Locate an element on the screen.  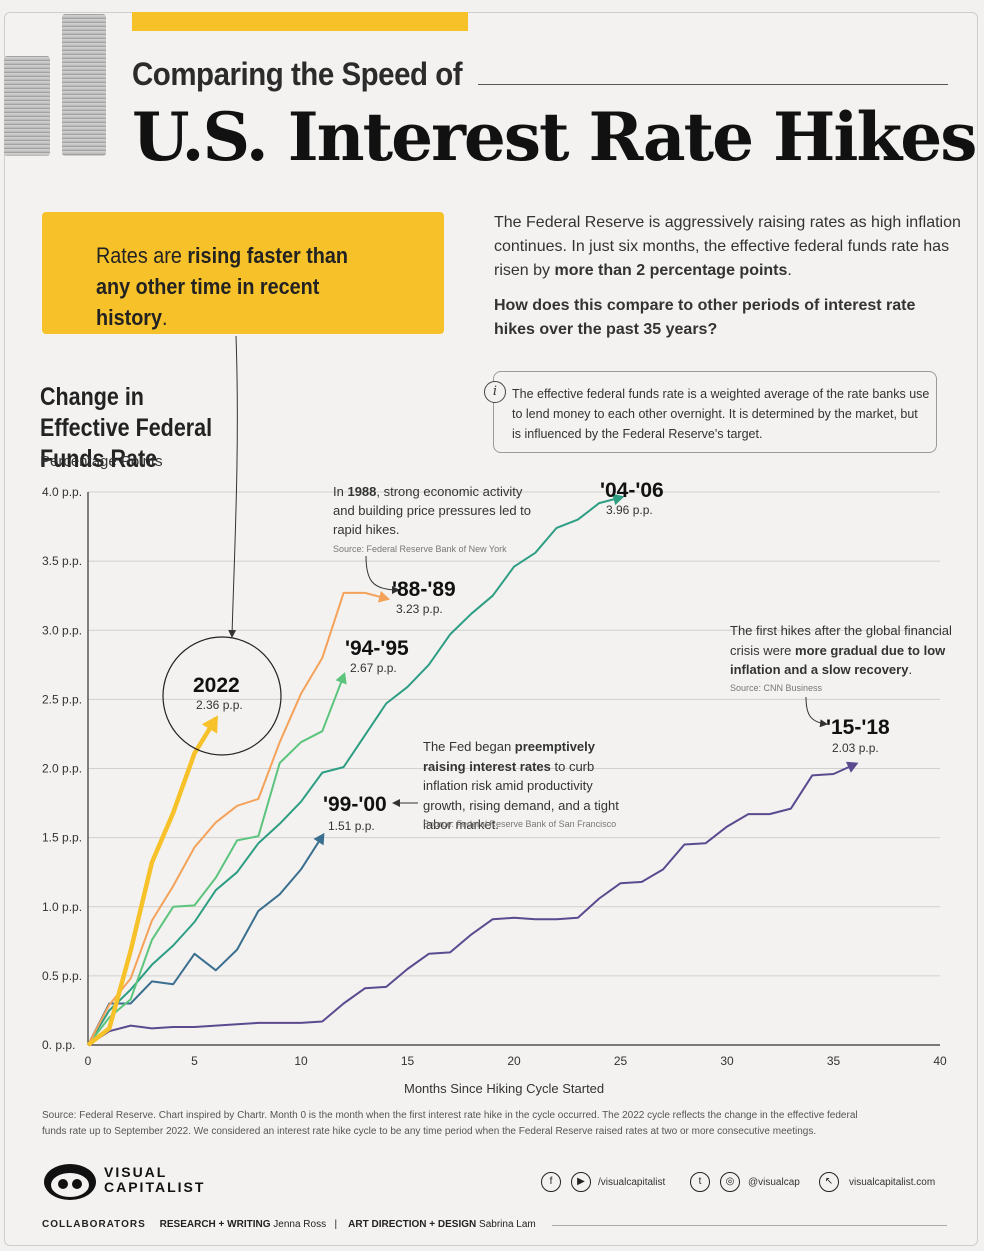
logo-text: VISUAL CAPITALIST is located at coordinates (155, 1179).